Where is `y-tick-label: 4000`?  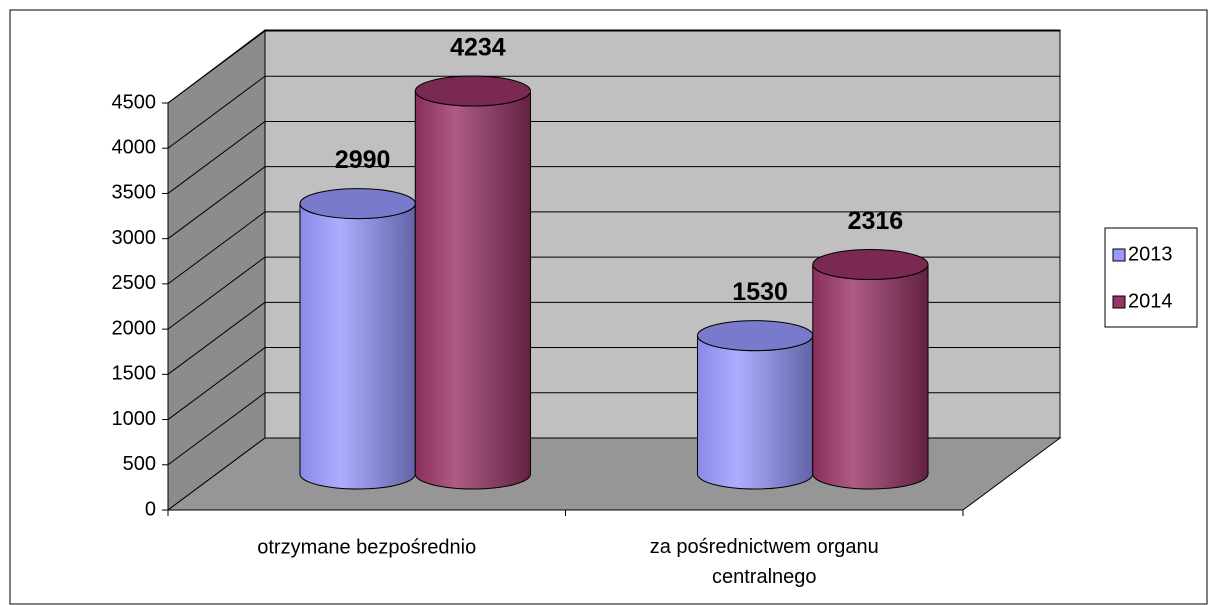
y-tick-label: 4000 is located at coordinates (134, 148).